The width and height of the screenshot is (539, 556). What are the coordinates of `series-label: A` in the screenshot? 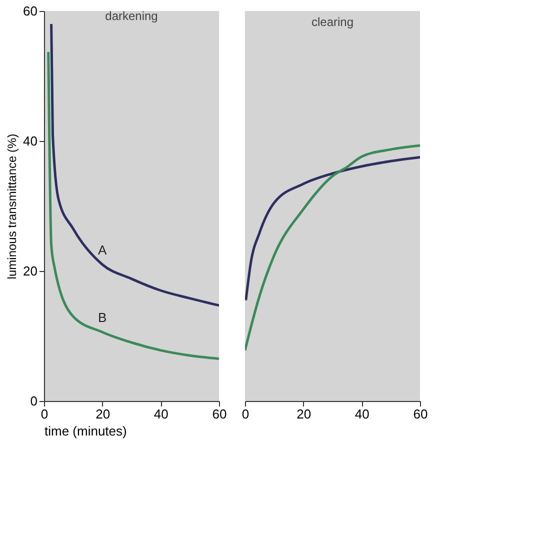 It's located at (102, 250).